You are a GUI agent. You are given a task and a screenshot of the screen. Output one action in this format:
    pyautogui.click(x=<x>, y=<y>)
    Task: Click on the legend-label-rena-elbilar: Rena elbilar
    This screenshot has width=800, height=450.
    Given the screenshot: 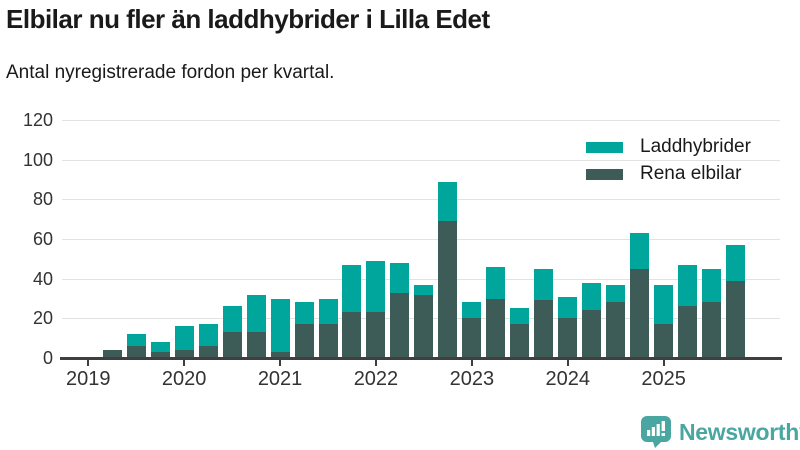 What is the action you would take?
    pyautogui.click(x=691, y=173)
    